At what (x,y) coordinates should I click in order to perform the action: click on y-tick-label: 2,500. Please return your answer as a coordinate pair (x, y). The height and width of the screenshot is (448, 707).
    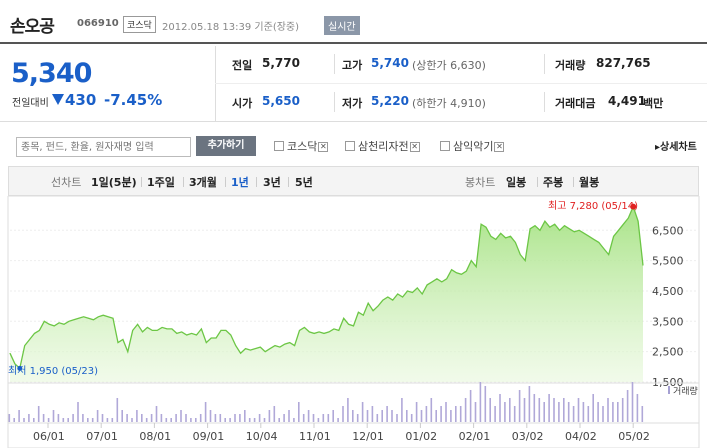
    Looking at the image, I should click on (668, 352).